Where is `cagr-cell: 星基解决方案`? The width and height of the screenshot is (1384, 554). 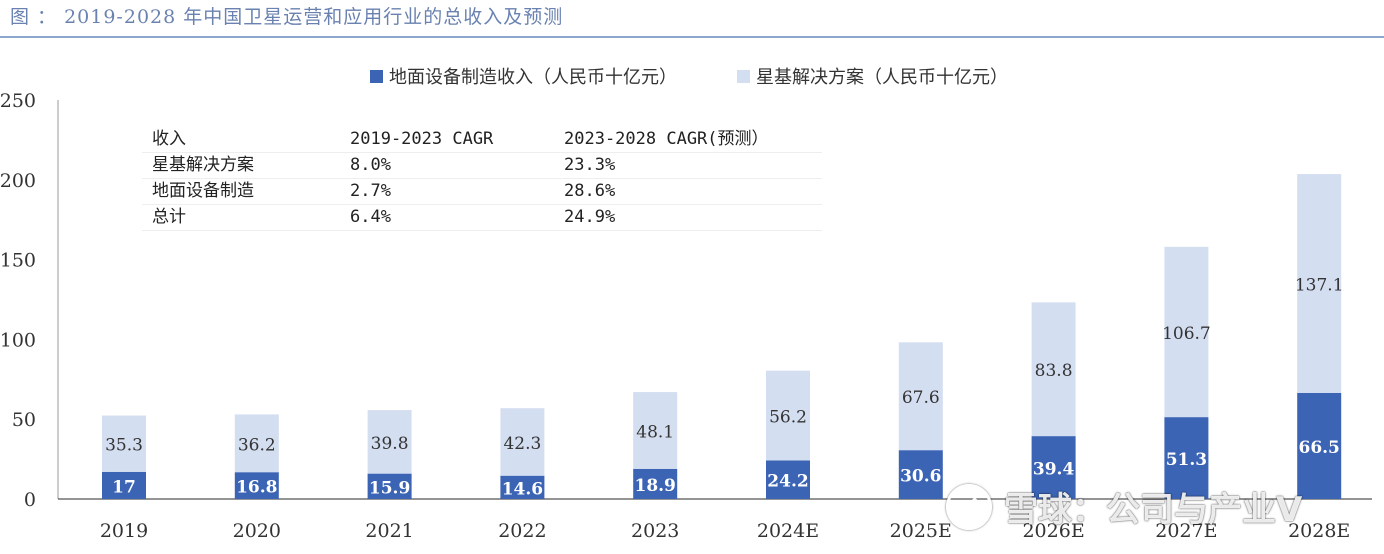
cagr-cell: 星基解决方案 is located at coordinates (203, 165).